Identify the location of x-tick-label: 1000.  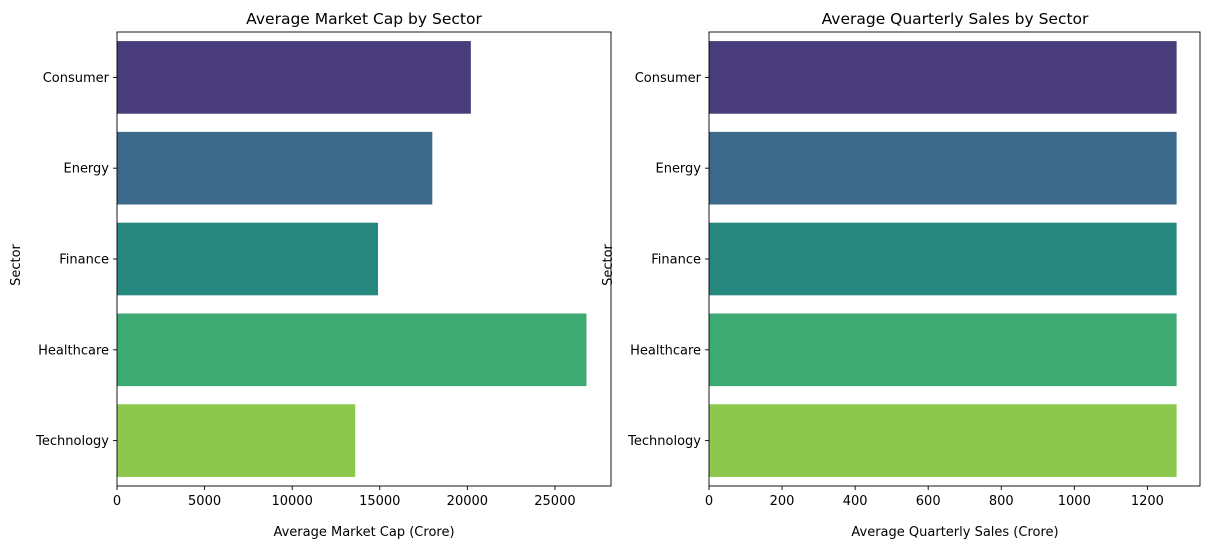
(1074, 501).